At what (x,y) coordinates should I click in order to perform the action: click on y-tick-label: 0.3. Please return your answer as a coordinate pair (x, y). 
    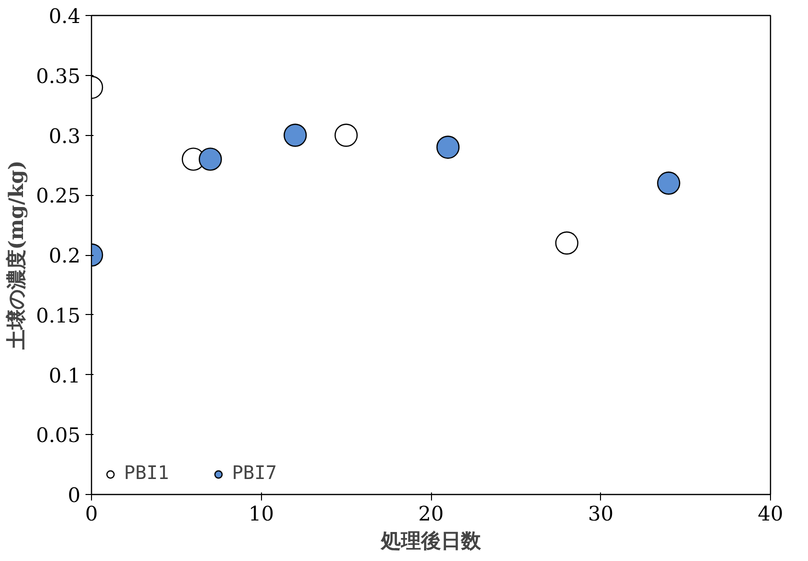
    Looking at the image, I should click on (64, 136).